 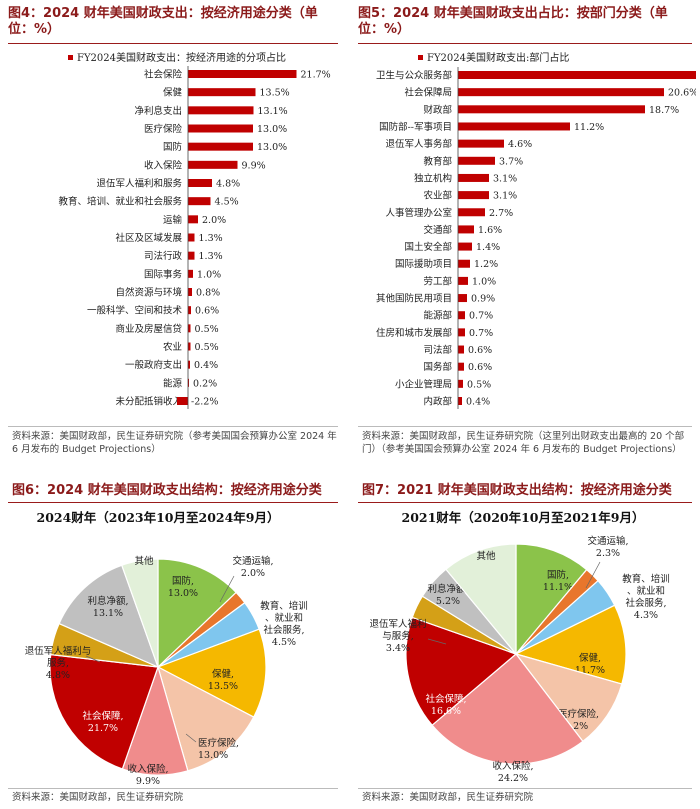 I want to click on category-label: 司法部, so click(x=437, y=350).